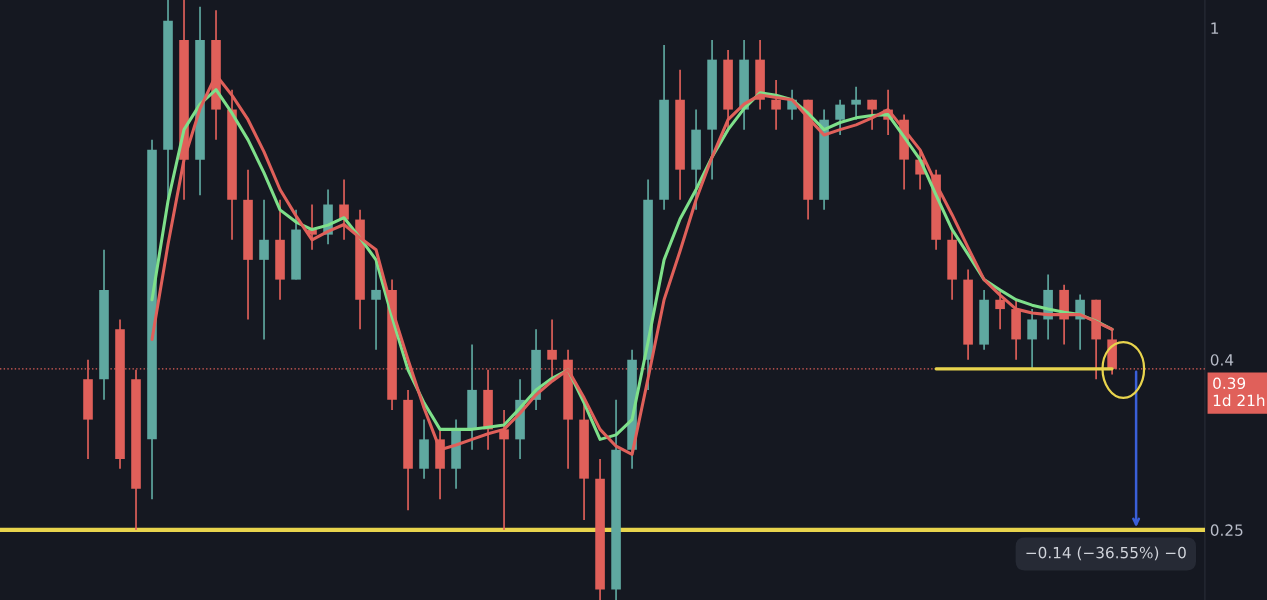  Describe the element at coordinates (1222, 360) in the screenshot. I see `y-tick-label: 0.4` at that location.